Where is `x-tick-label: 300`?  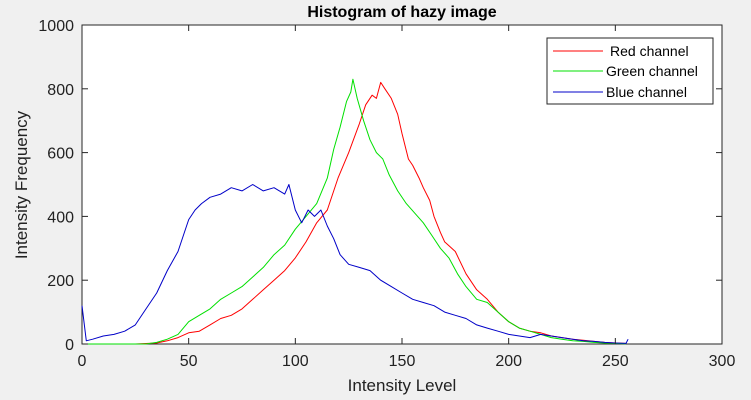 x-tick-label: 300 is located at coordinates (722, 361).